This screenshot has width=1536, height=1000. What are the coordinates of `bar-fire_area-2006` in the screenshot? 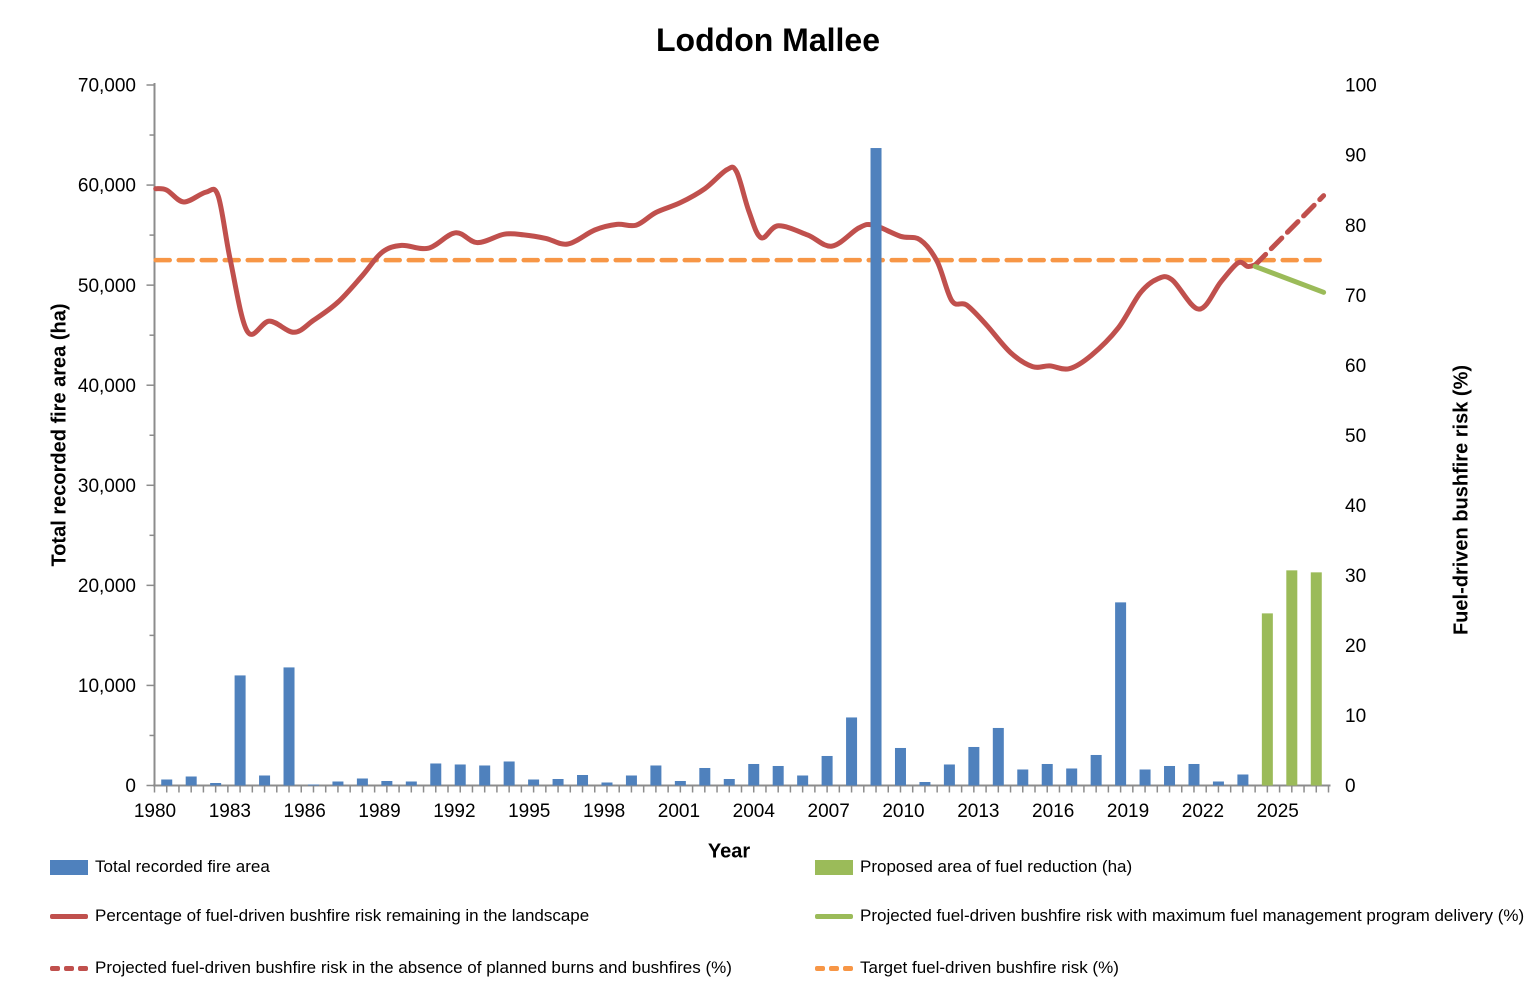 It's located at (803, 780).